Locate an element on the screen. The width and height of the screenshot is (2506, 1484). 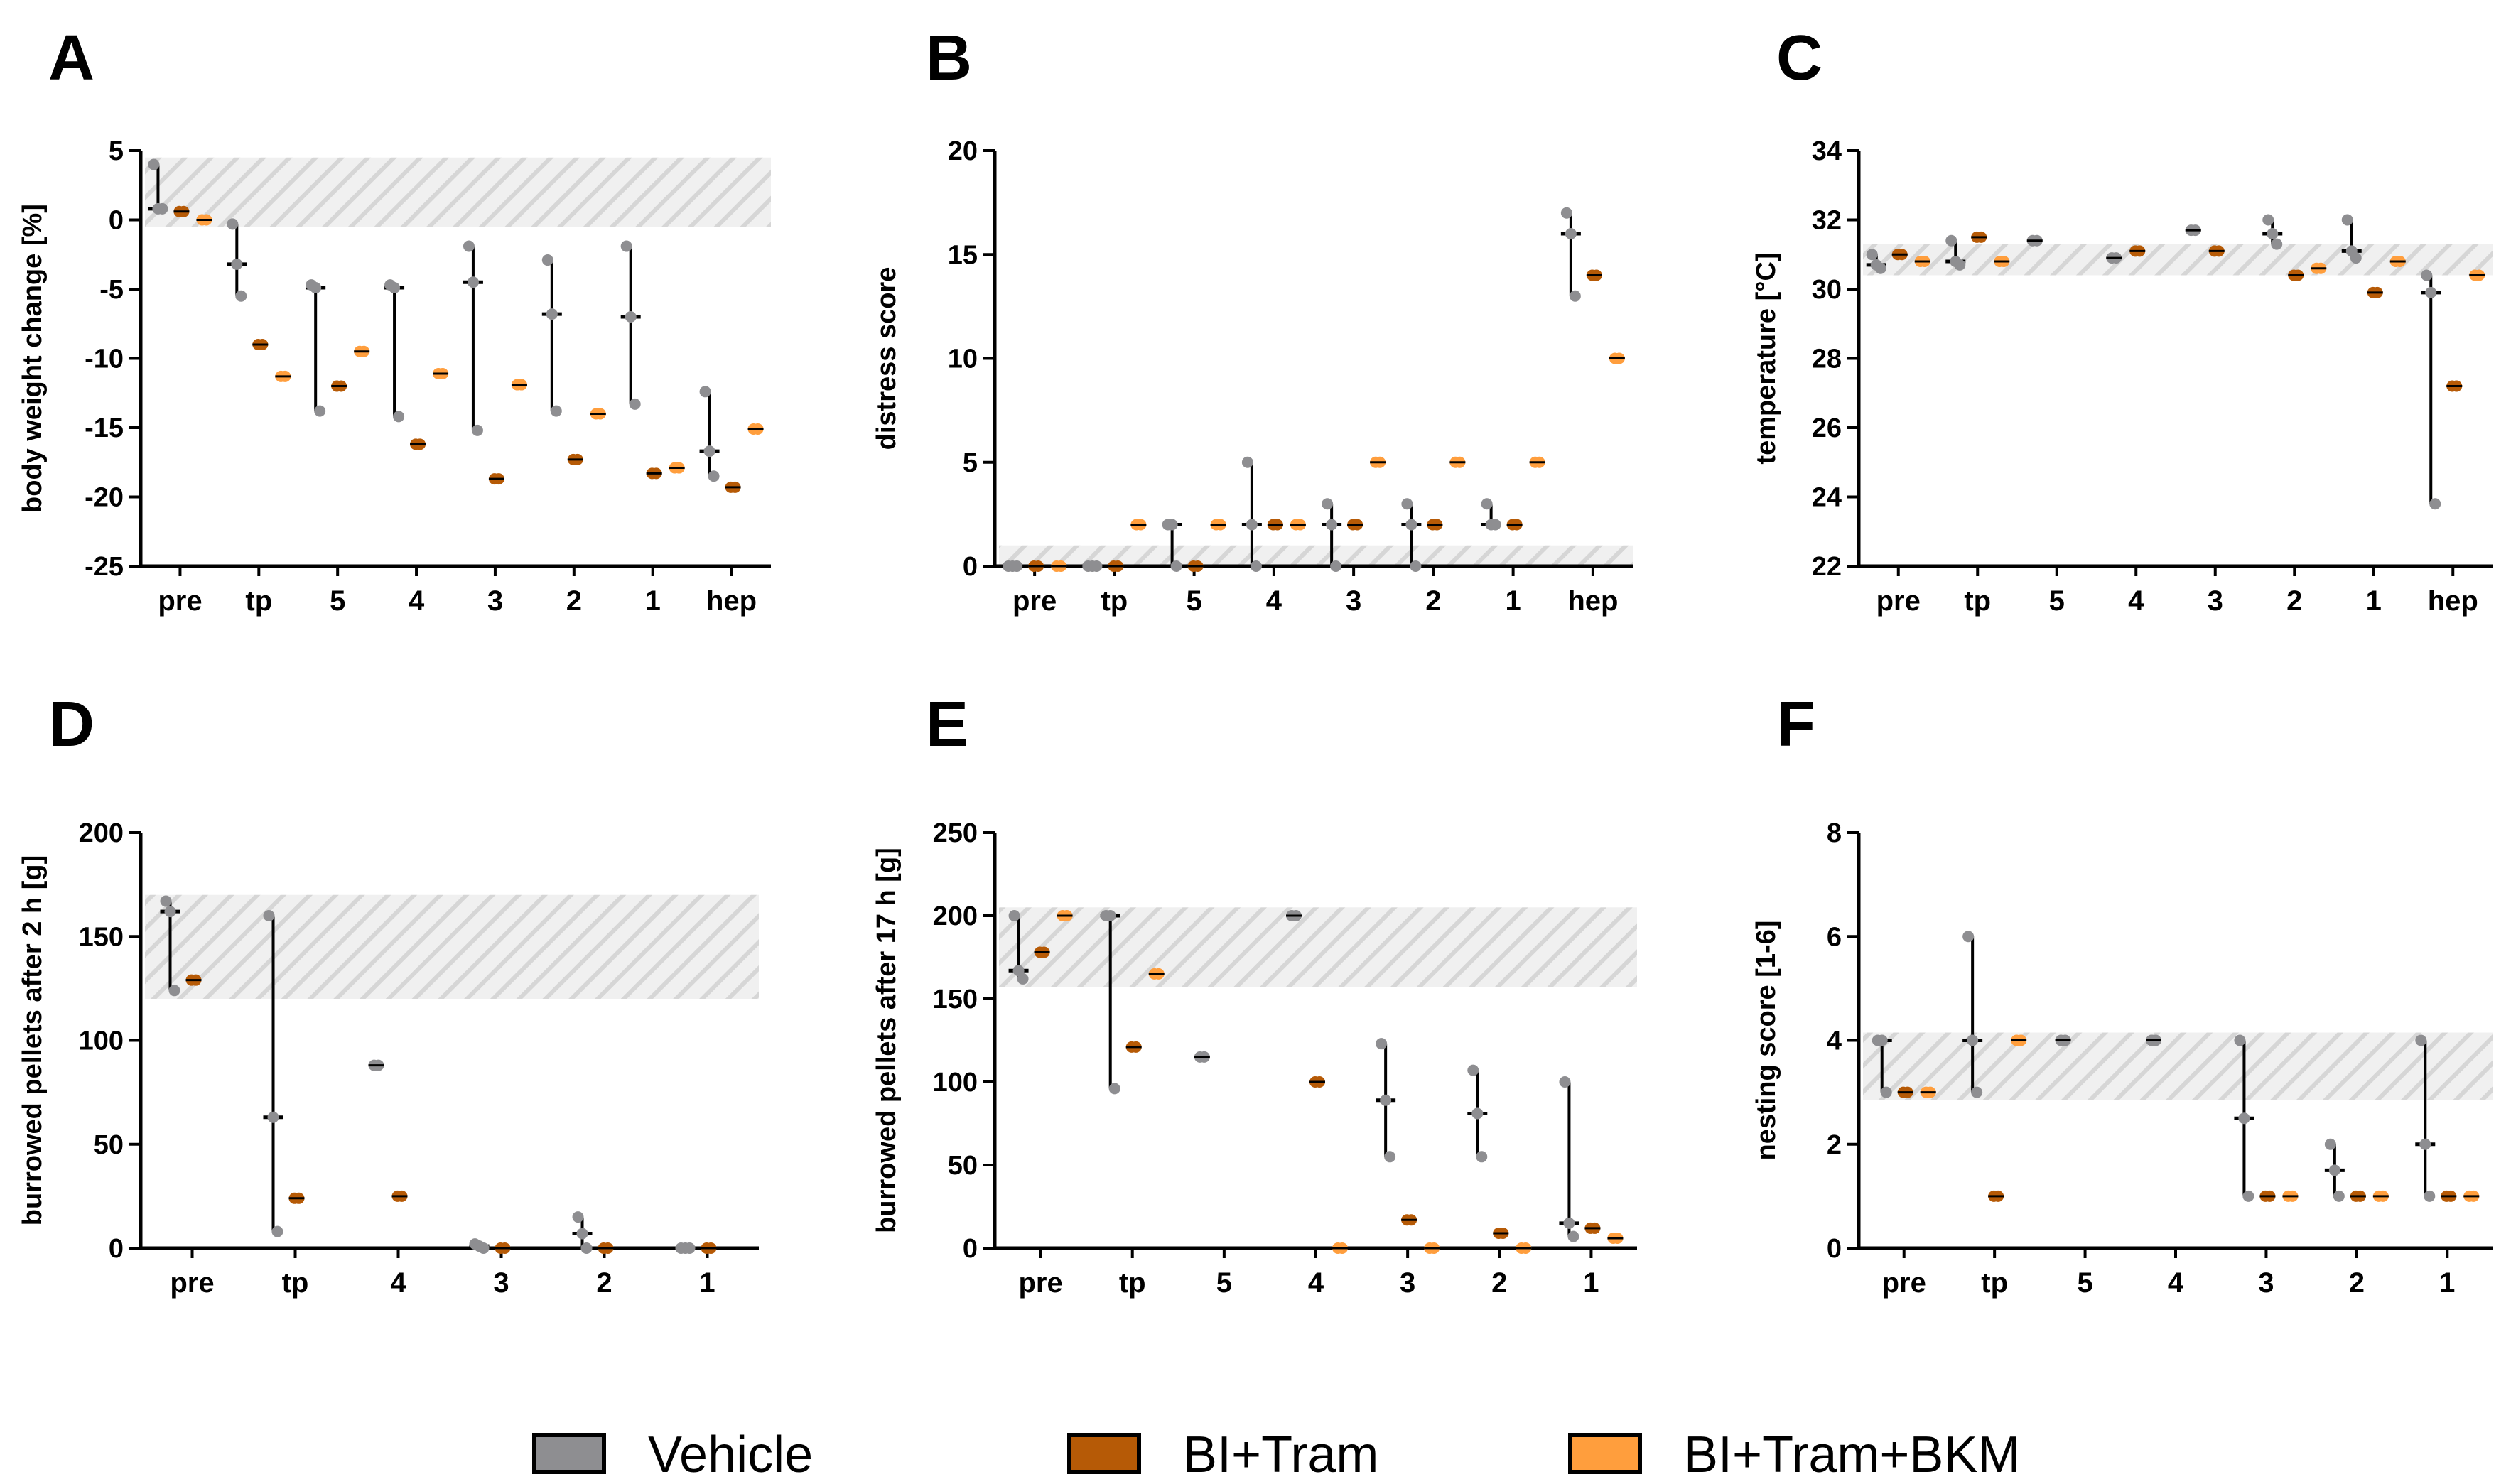
y-tick-label: 200 is located at coordinates (101, 833).